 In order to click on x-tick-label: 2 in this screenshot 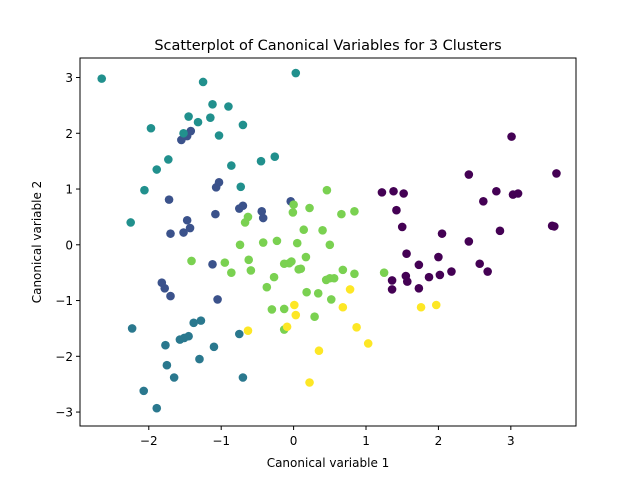, I will do `click(439, 441)`.